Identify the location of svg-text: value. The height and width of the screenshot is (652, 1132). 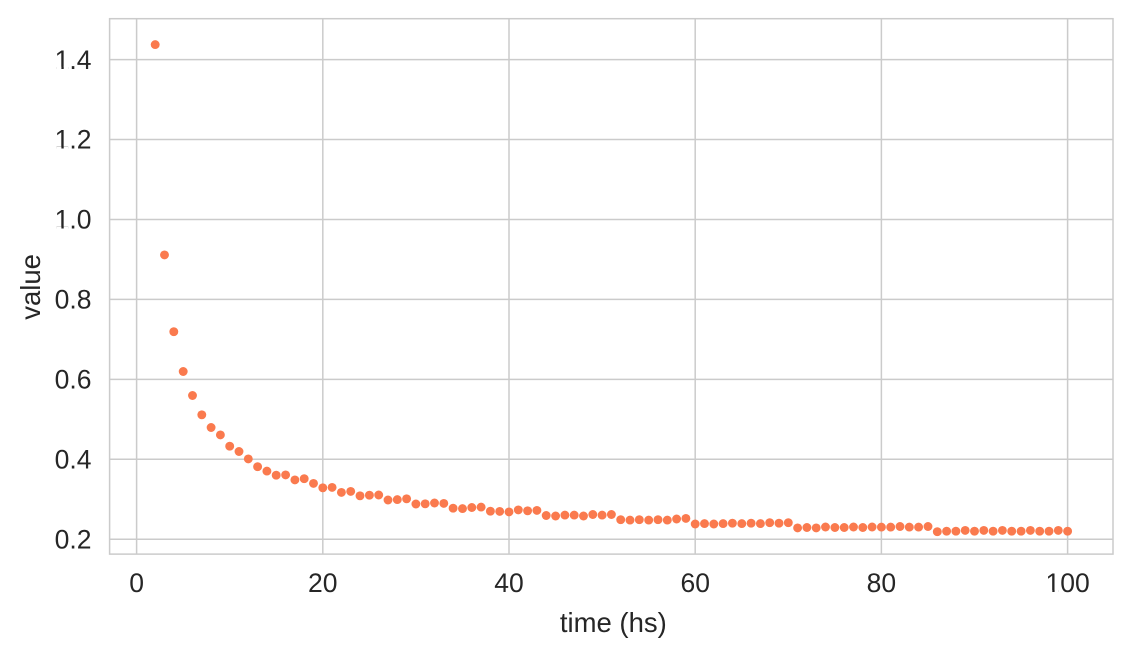
(30, 287).